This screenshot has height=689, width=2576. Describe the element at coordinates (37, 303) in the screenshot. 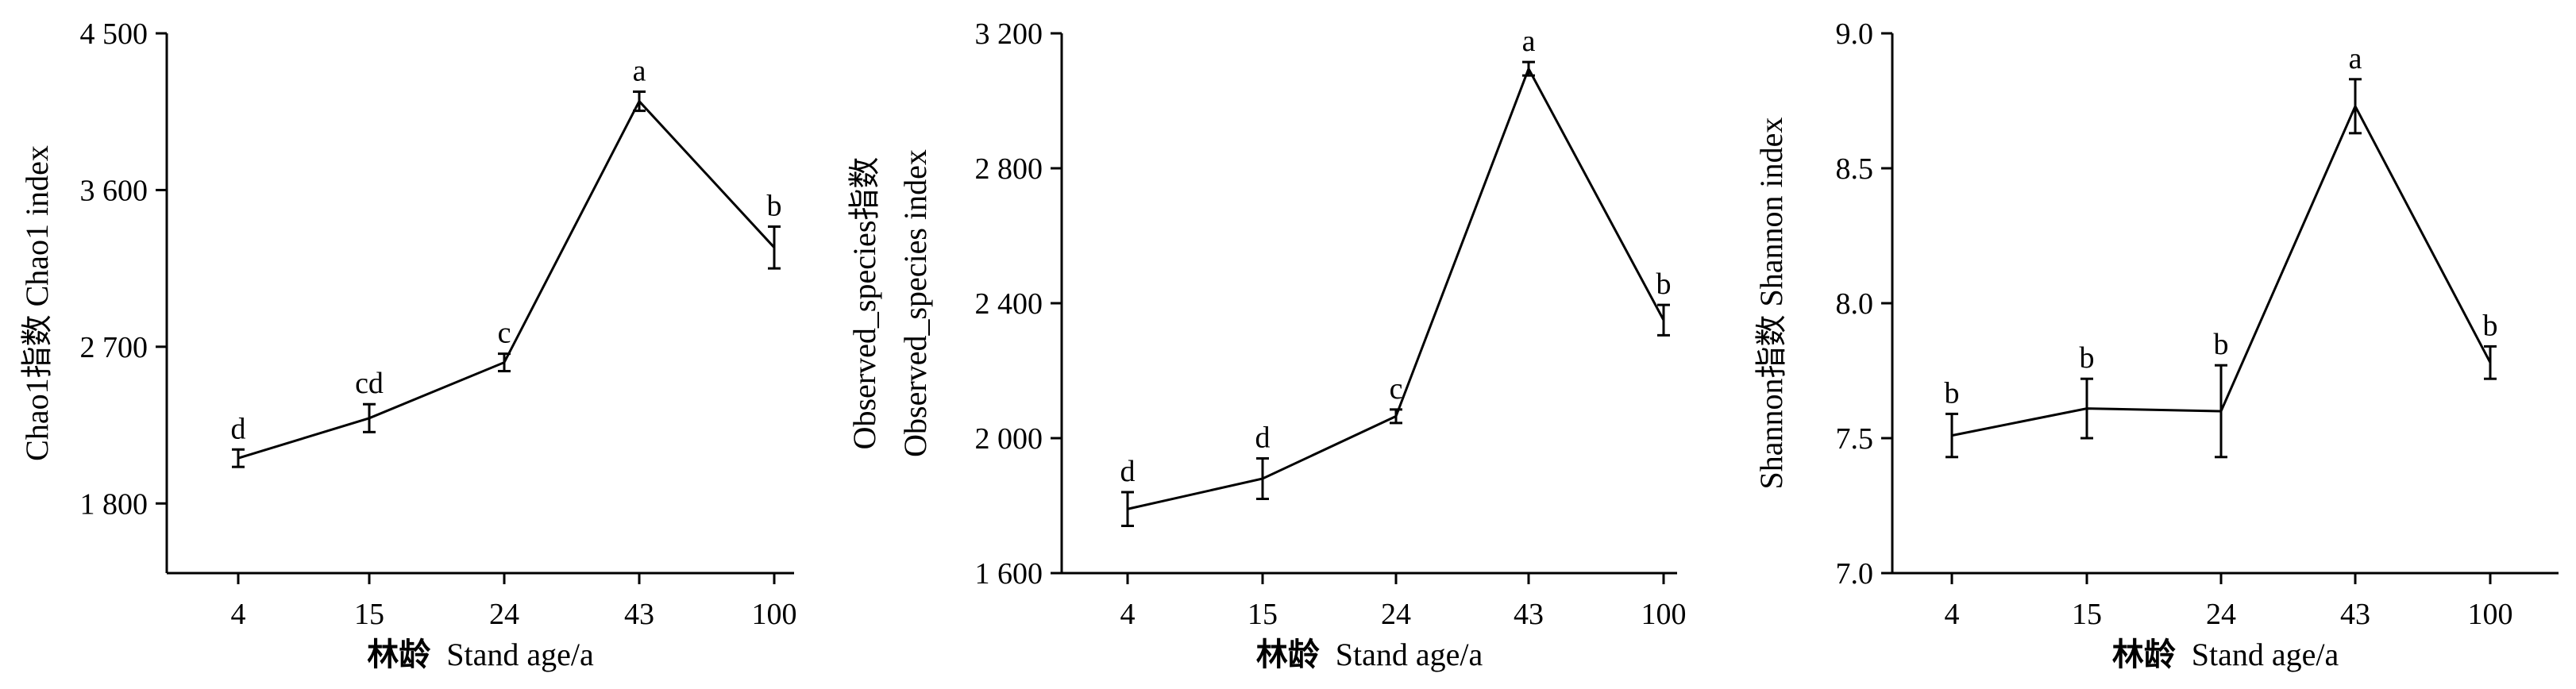

I see `y-axis-title: Chao1指数 Chao1 index` at that location.